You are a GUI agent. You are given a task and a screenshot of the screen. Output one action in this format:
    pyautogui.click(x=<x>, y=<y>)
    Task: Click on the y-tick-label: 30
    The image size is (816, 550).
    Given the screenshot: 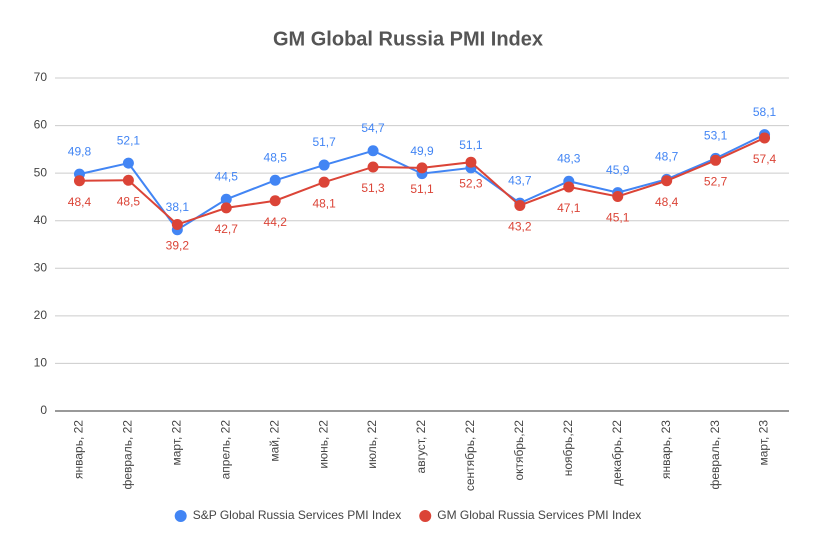 What is the action you would take?
    pyautogui.click(x=41, y=267)
    